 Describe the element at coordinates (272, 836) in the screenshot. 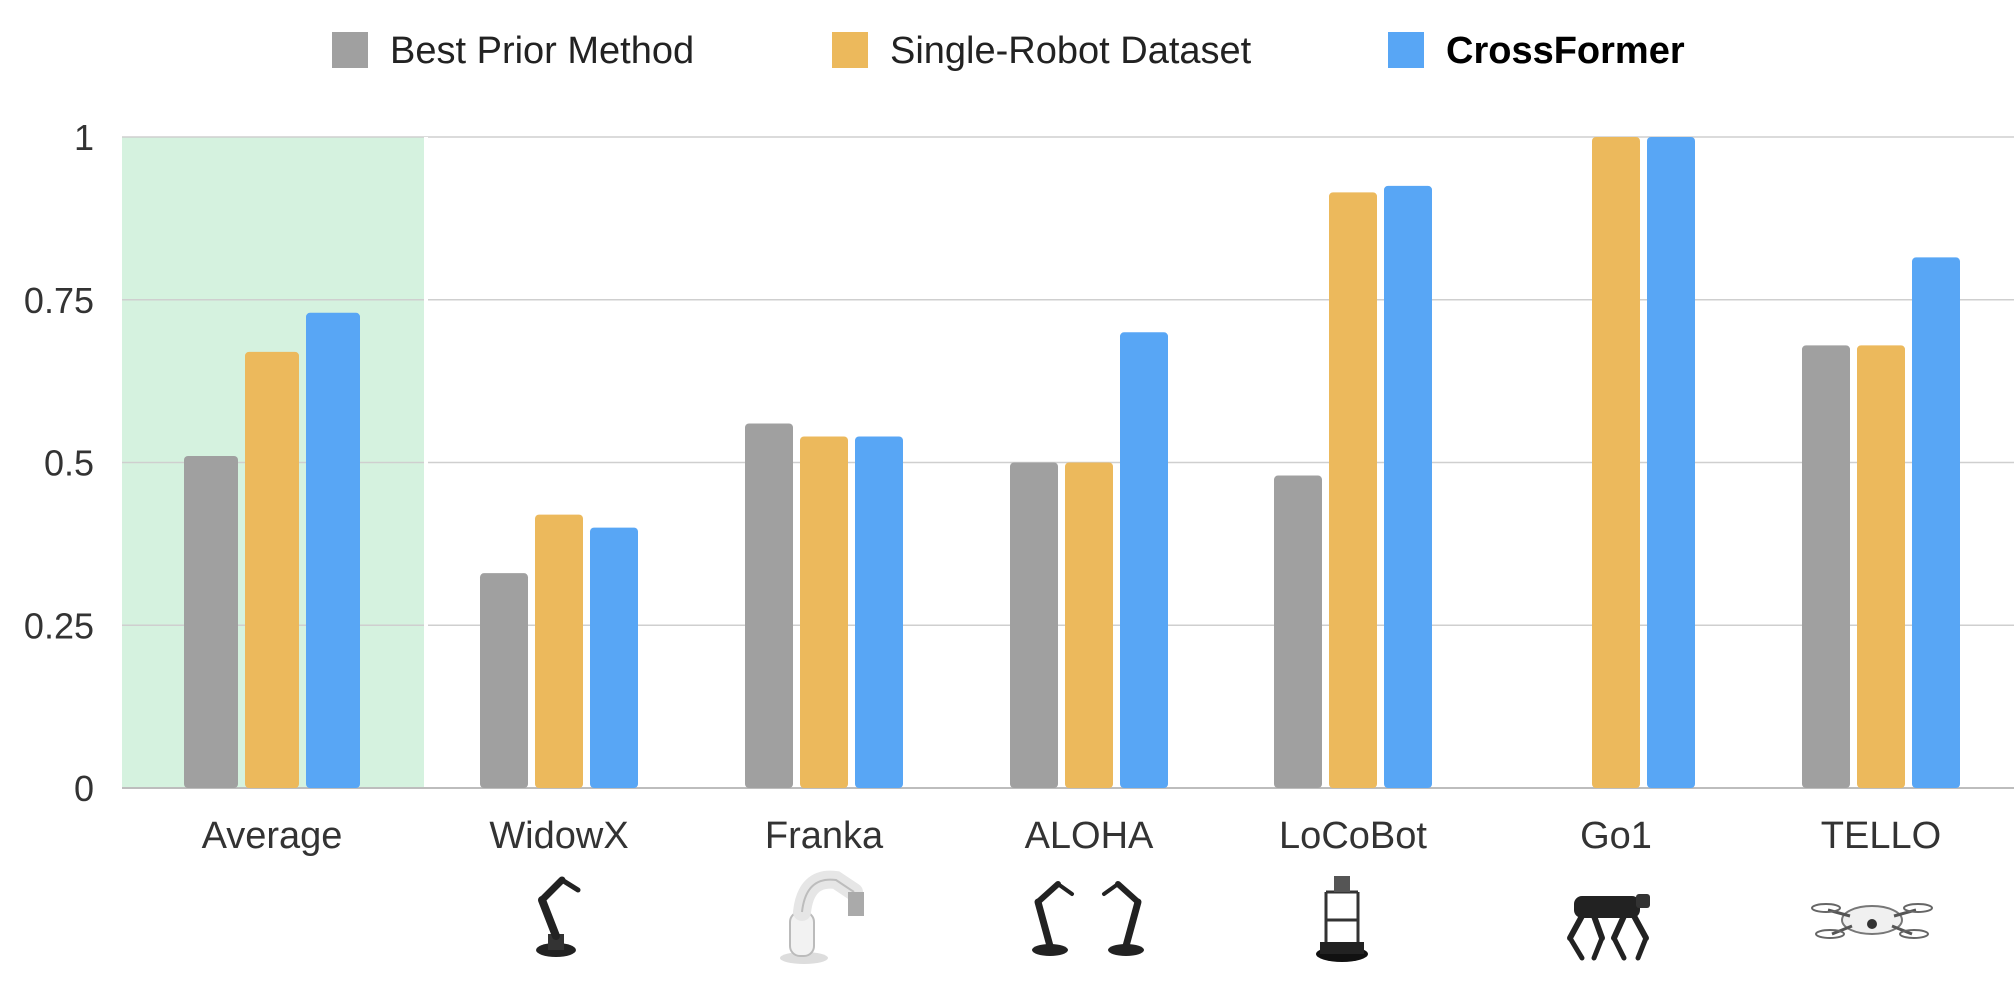

I see `category-label: Average` at that location.